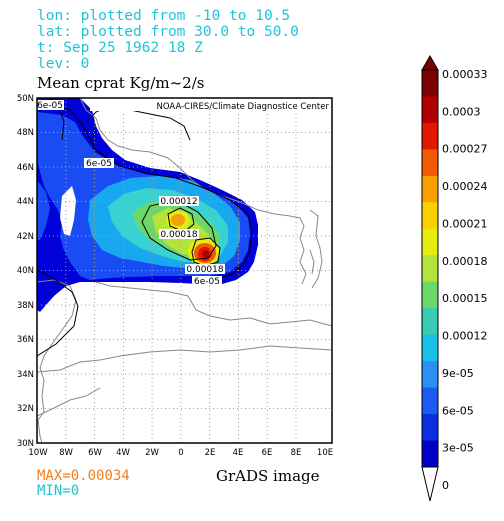  I want to click on min-value-text: MIN=0, so click(58, 491).